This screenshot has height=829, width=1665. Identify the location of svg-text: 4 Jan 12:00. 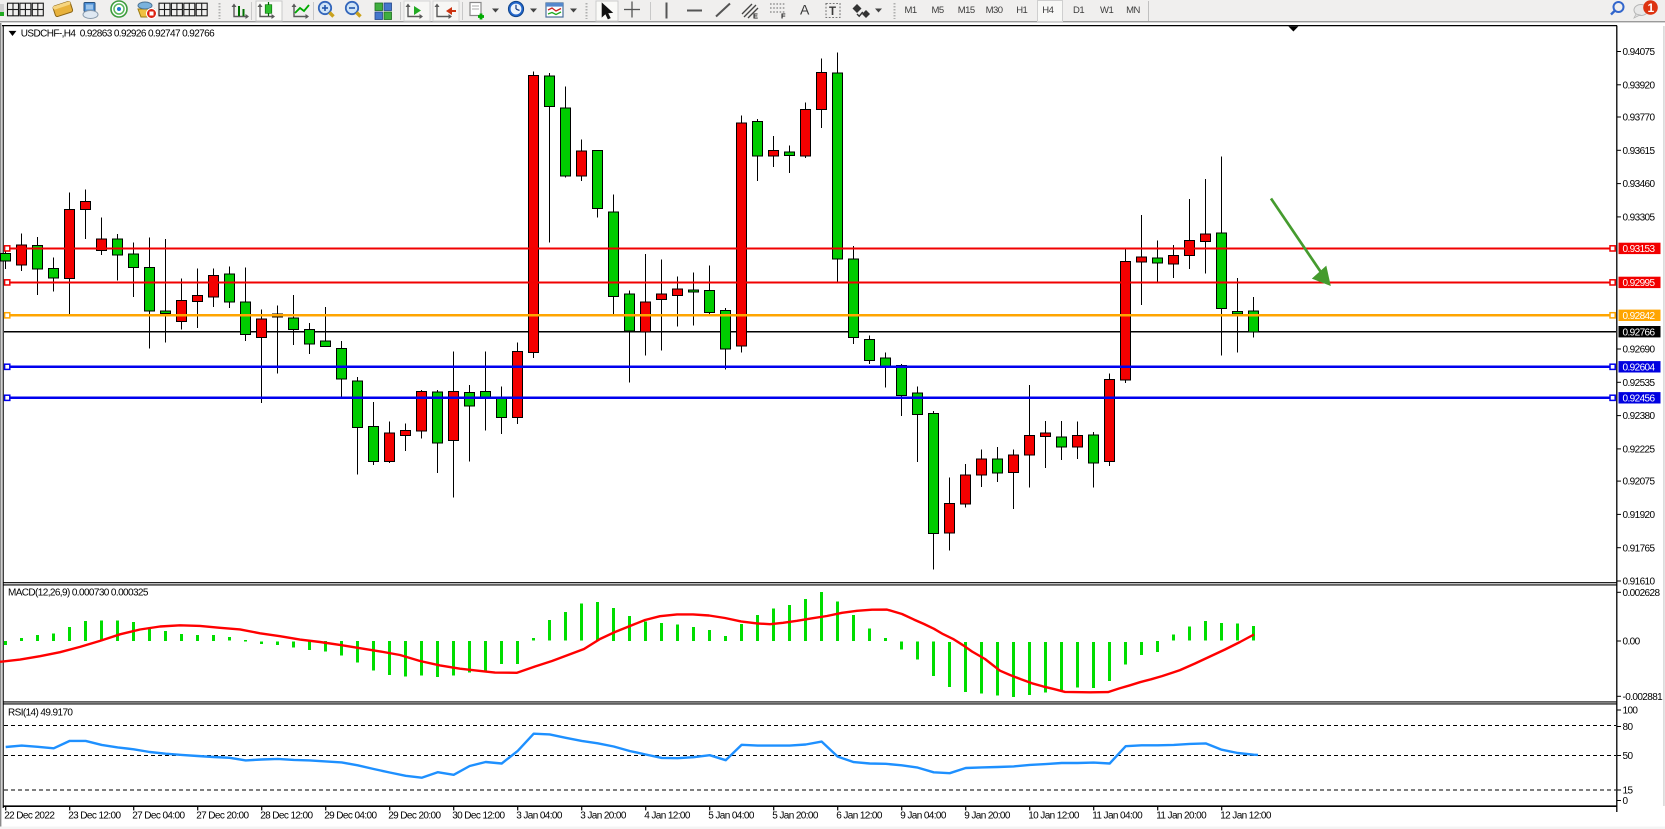
(667, 815).